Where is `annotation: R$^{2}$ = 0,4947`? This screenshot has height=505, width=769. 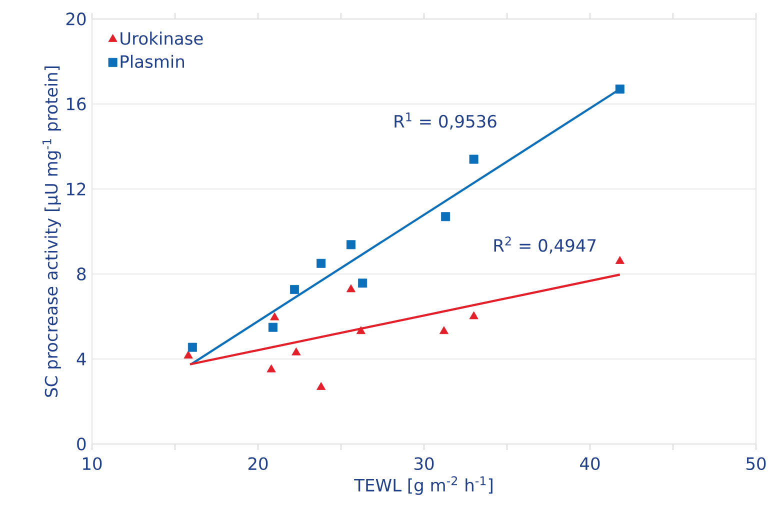
annotation: R$^{2}$ = 0,4947 is located at coordinates (545, 245).